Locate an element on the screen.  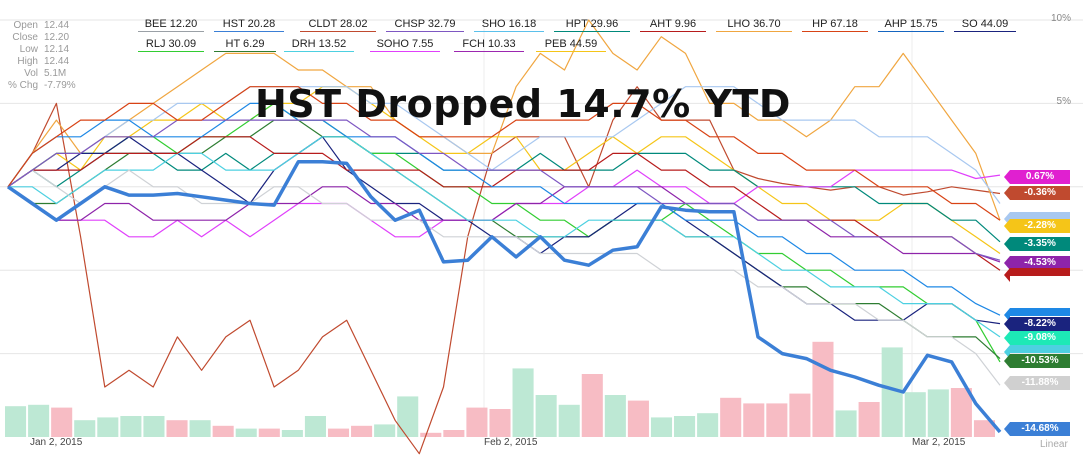
legend-item-lho: LHO 36.70 is located at coordinates (754, 24).